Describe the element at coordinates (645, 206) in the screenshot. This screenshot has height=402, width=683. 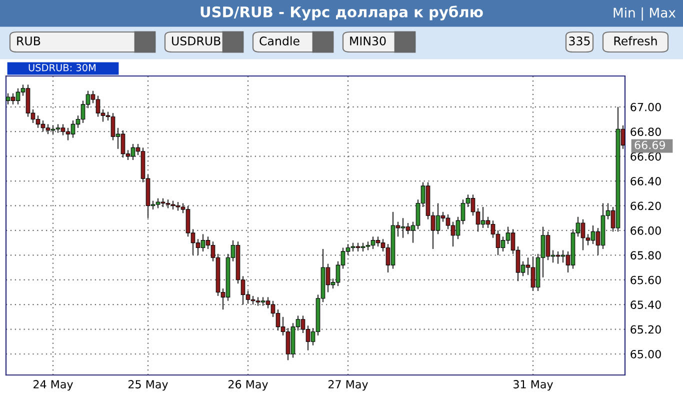
I see `y-tick-label: 66.20` at that location.